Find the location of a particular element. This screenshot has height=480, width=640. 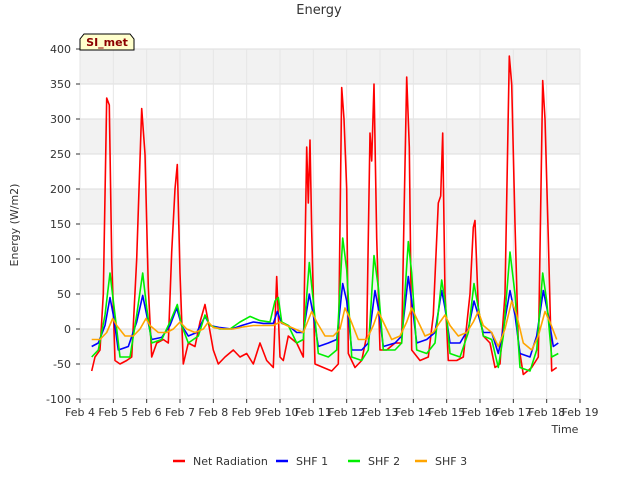

x-tick-label: Feb 9 is located at coordinates (247, 412).